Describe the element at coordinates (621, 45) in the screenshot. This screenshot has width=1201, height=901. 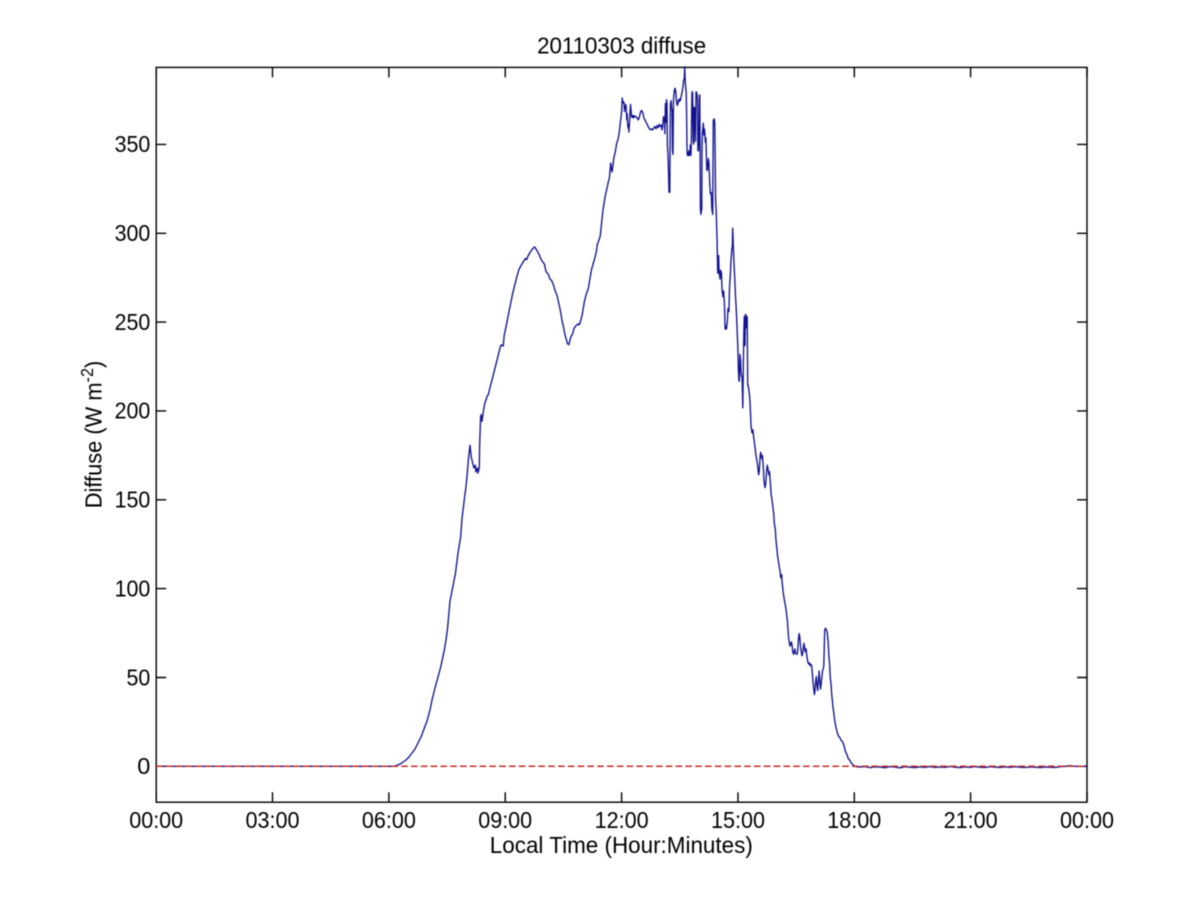
I see `svg-text: 20110303 diffuse` at that location.